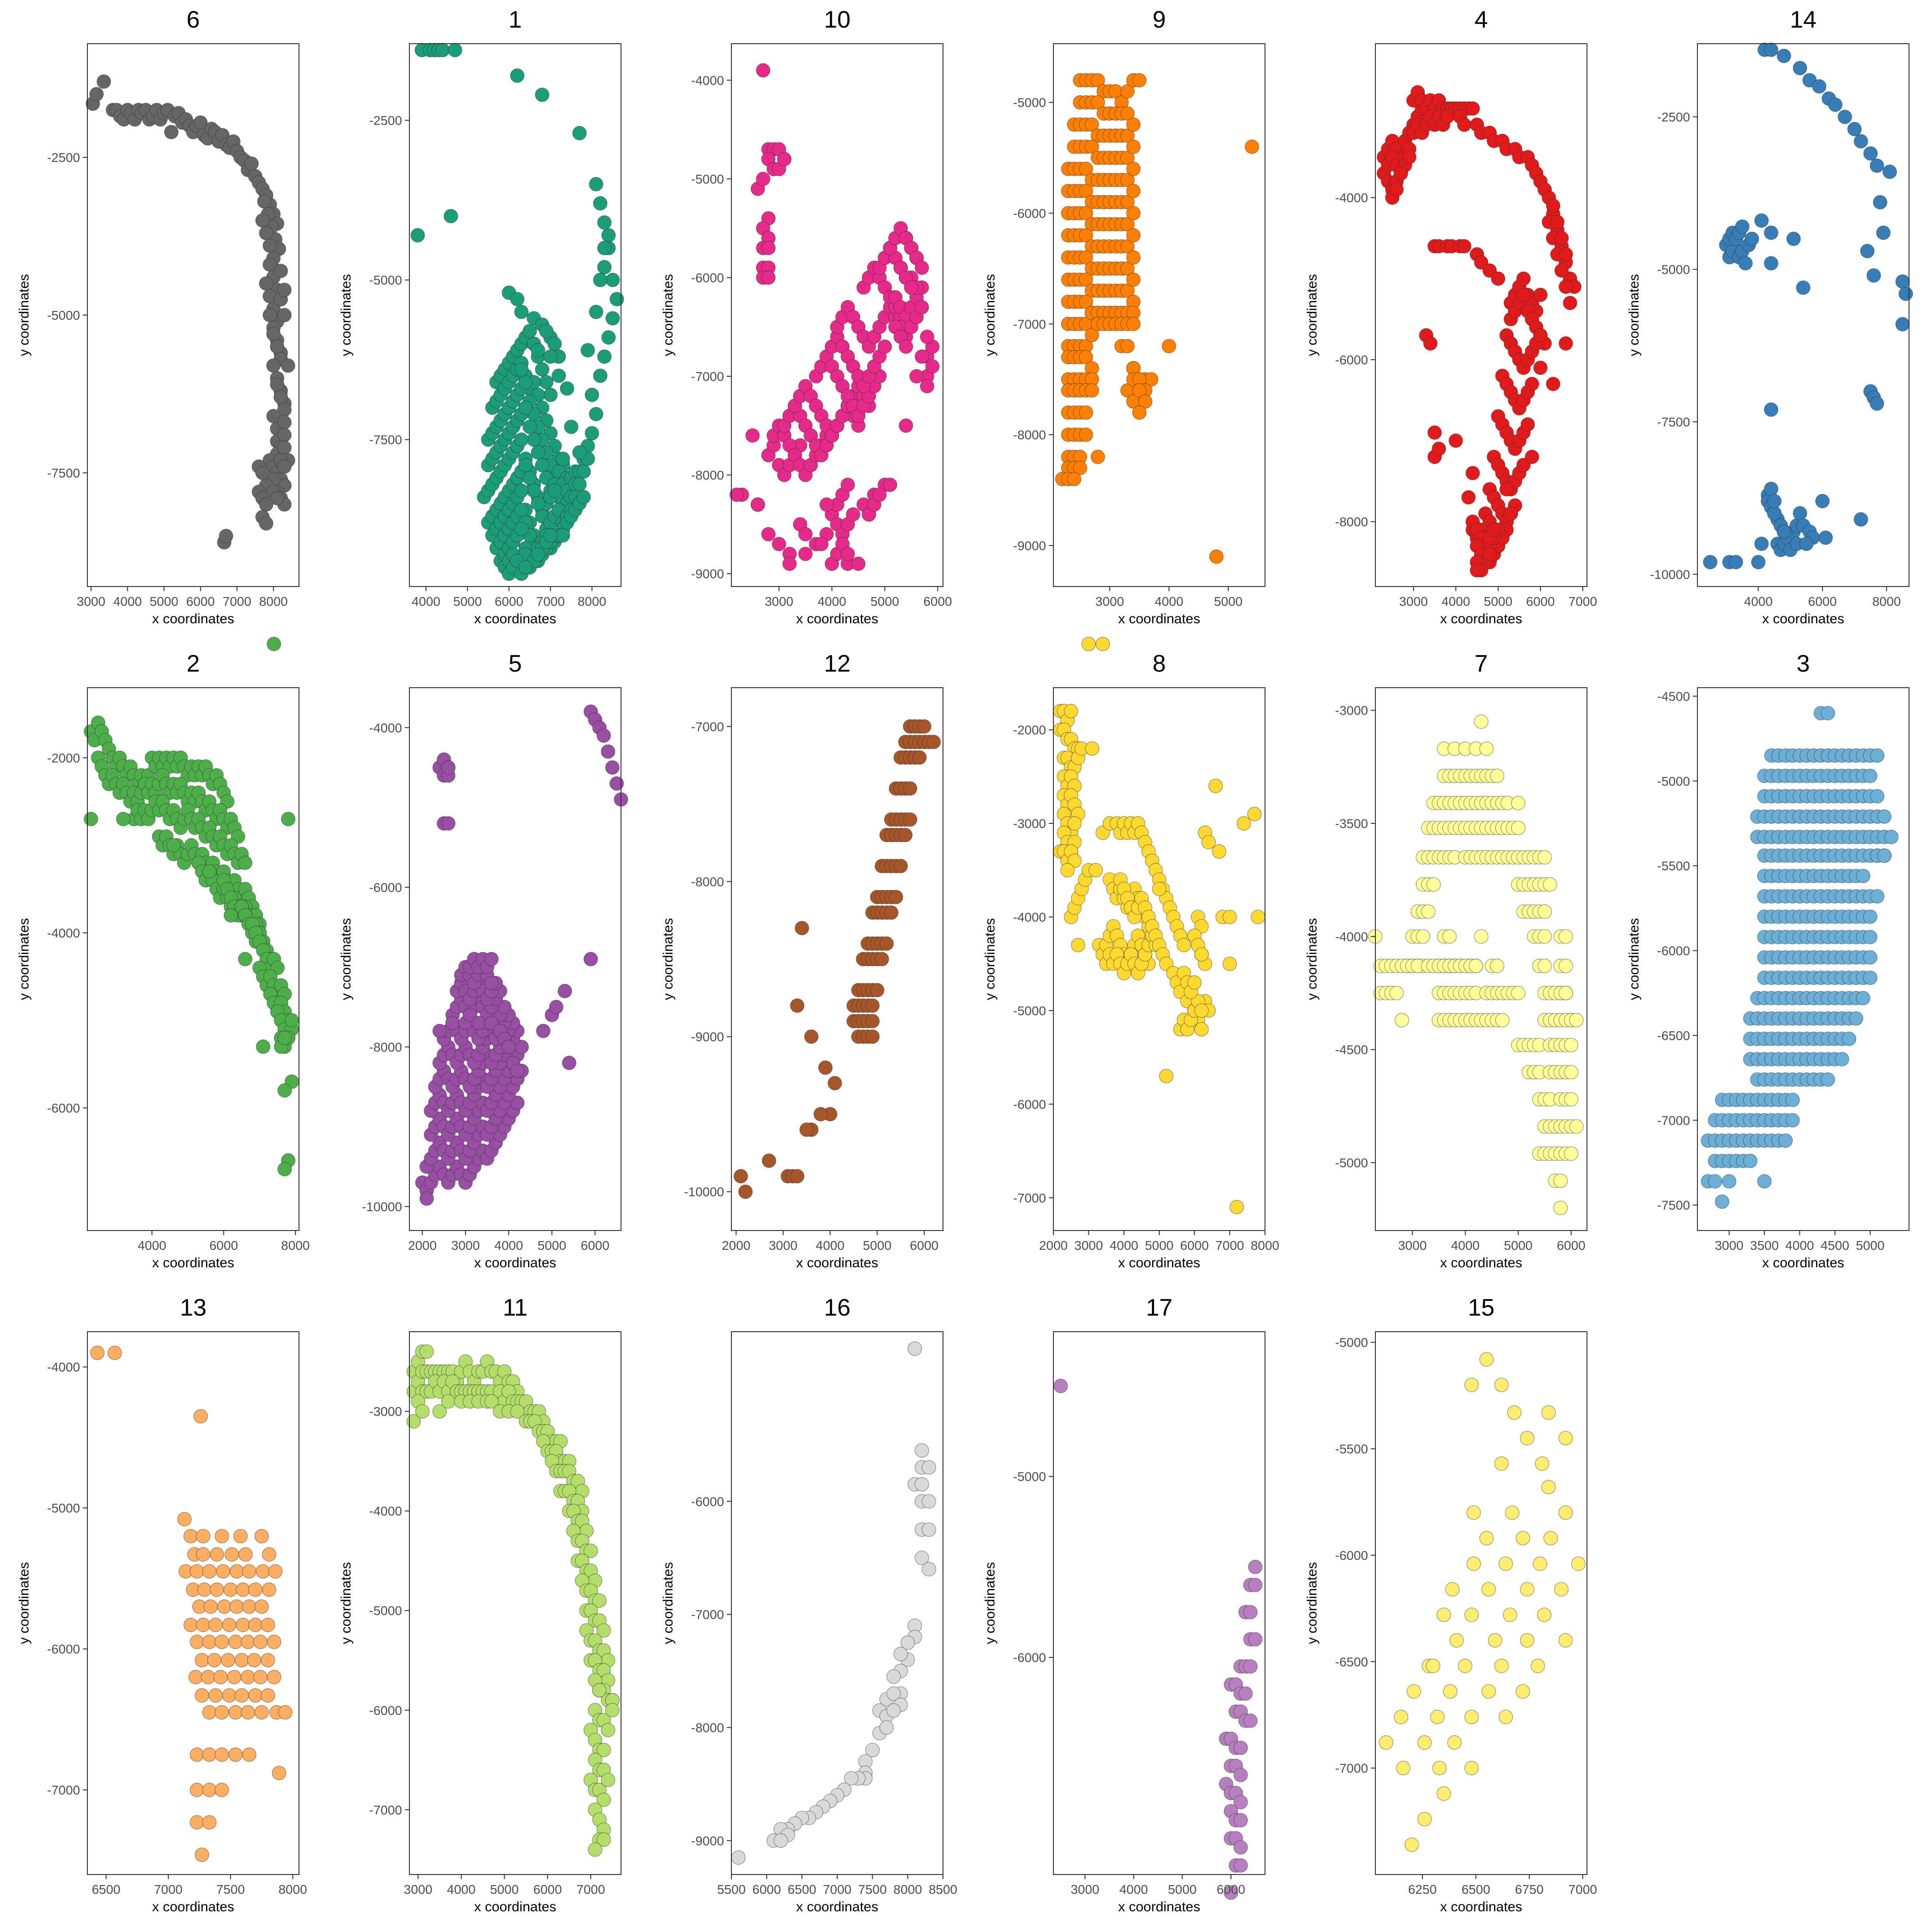 The width and height of the screenshot is (1932, 1932). What do you see at coordinates (152, 1245) in the screenshot?
I see `x-tick-label: 4000` at bounding box center [152, 1245].